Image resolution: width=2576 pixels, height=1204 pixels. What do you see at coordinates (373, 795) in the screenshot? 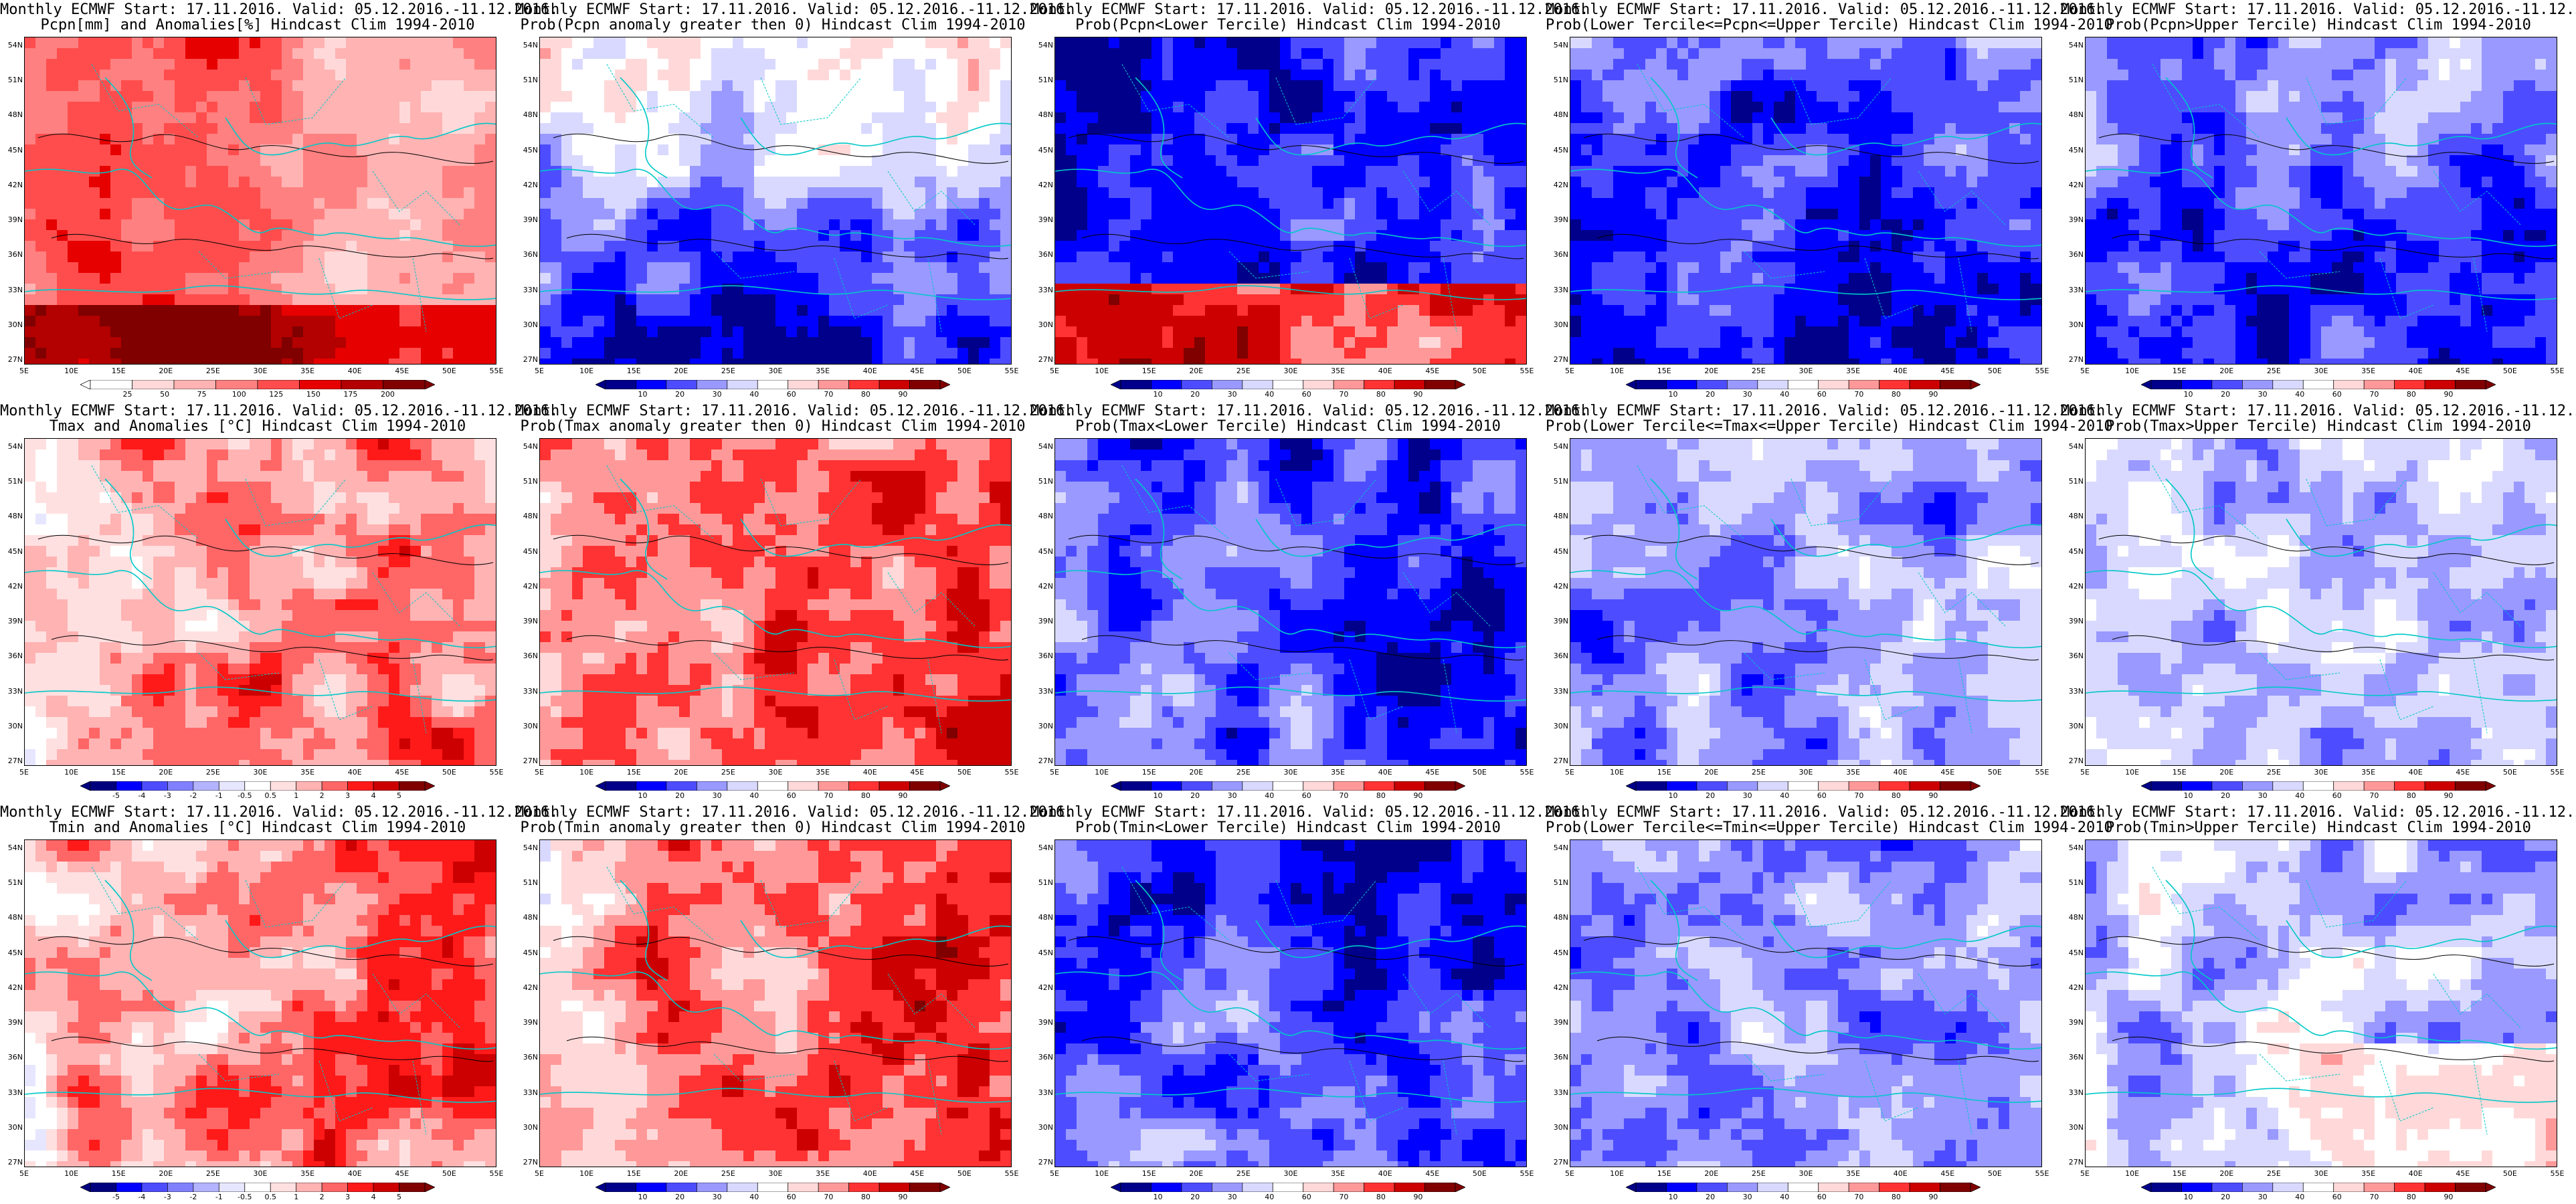
I see `colorbar-label: 4` at bounding box center [373, 795].